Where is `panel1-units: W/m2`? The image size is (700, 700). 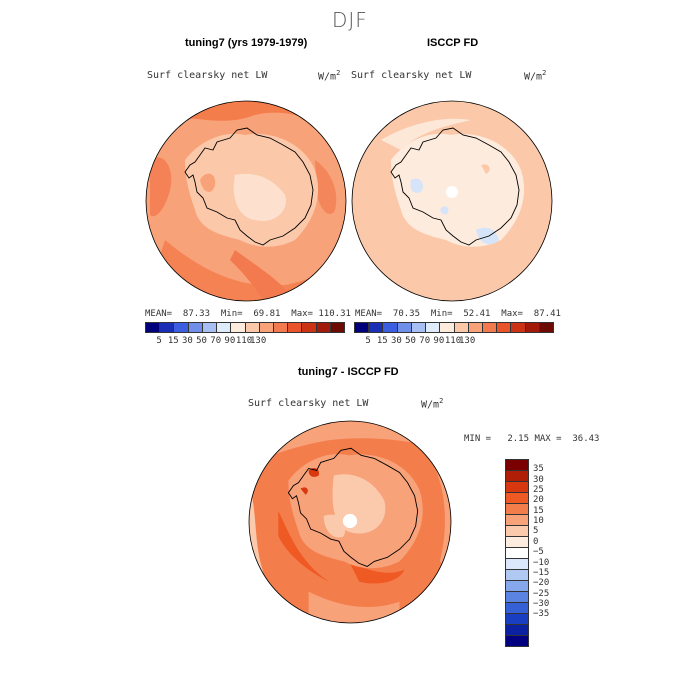
panel1-units: W/m2 is located at coordinates (329, 76).